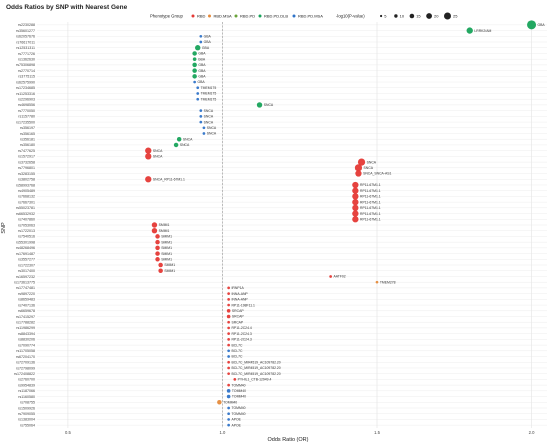 The image size is (550, 444). Describe the element at coordinates (26, 151) in the screenshot. I see `y-tick-label: rs7477625` at that location.